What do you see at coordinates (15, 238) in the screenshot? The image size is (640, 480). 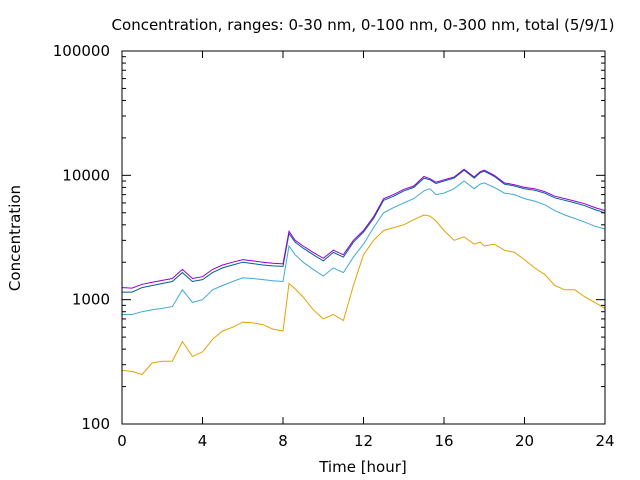 I see `y-axis-label: Concentration` at bounding box center [15, 238].